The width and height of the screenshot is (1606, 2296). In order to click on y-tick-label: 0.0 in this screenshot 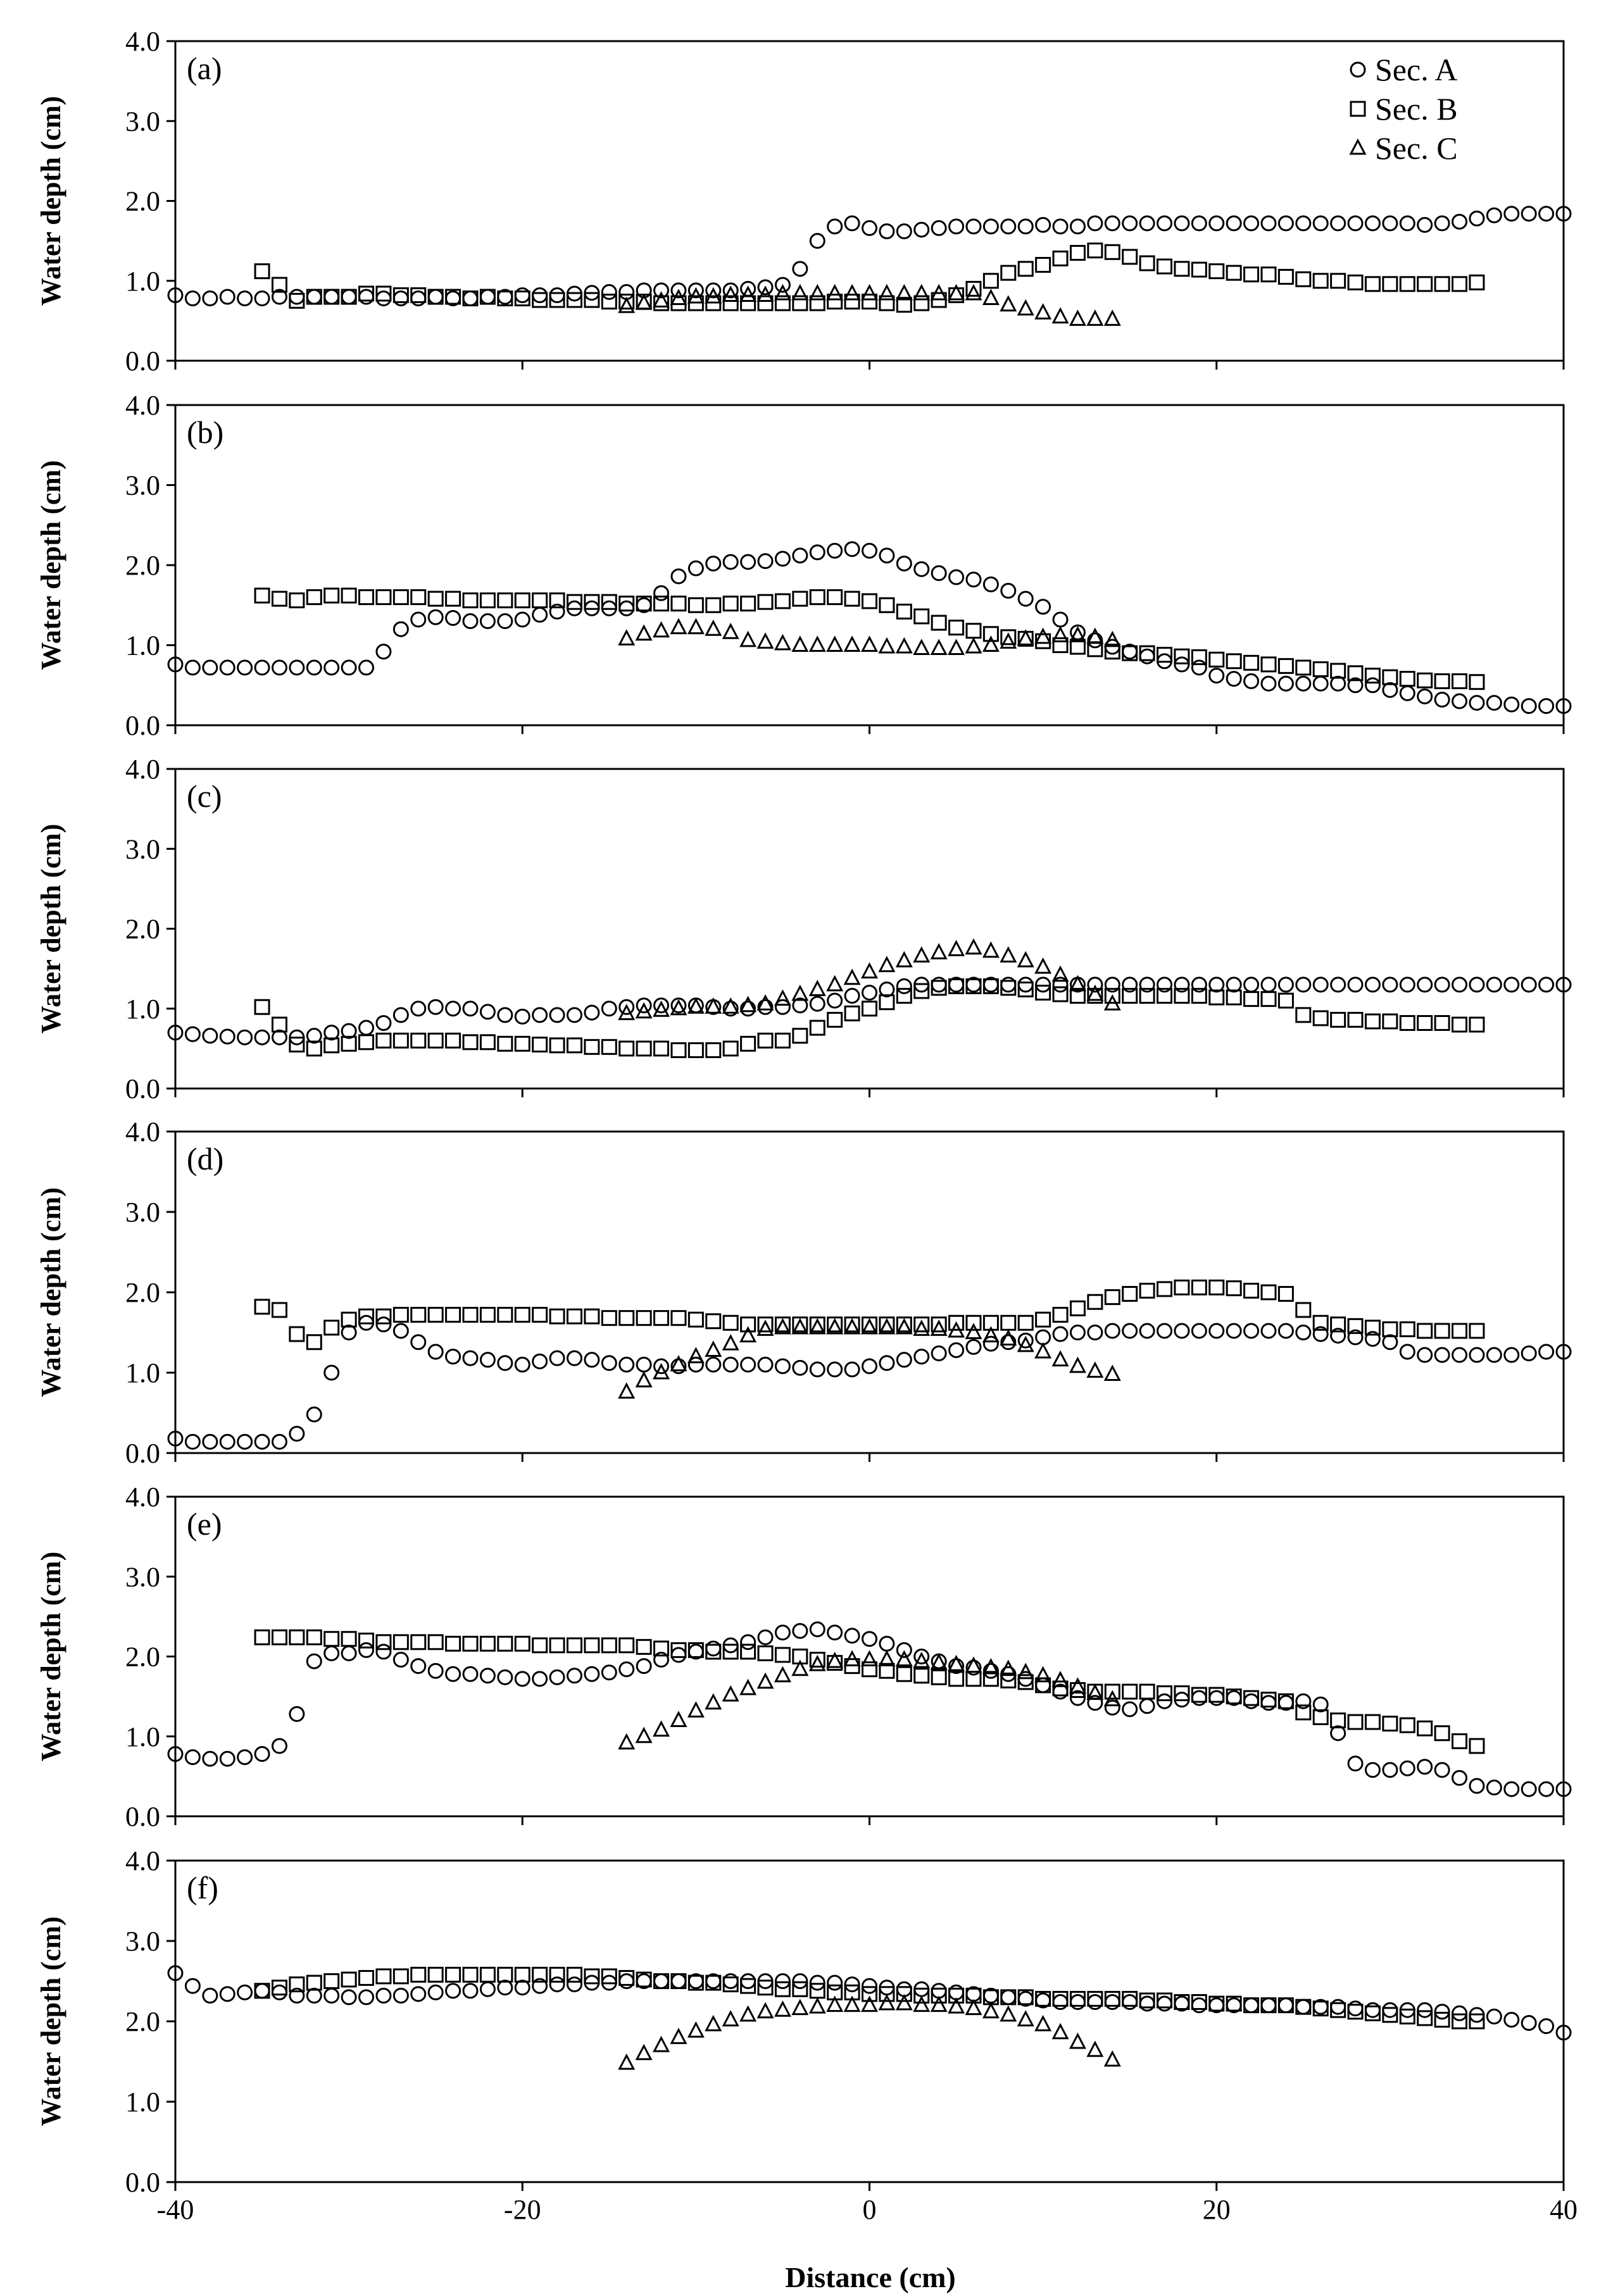, I will do `click(142, 725)`.